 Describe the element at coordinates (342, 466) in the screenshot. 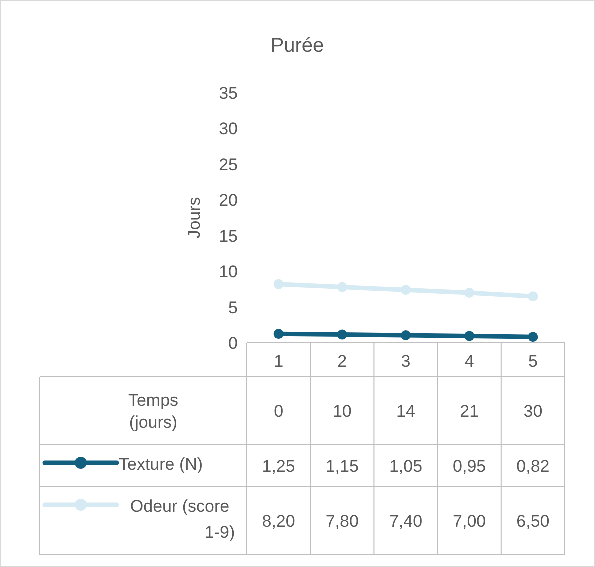

I see `data-label: 1,15` at that location.